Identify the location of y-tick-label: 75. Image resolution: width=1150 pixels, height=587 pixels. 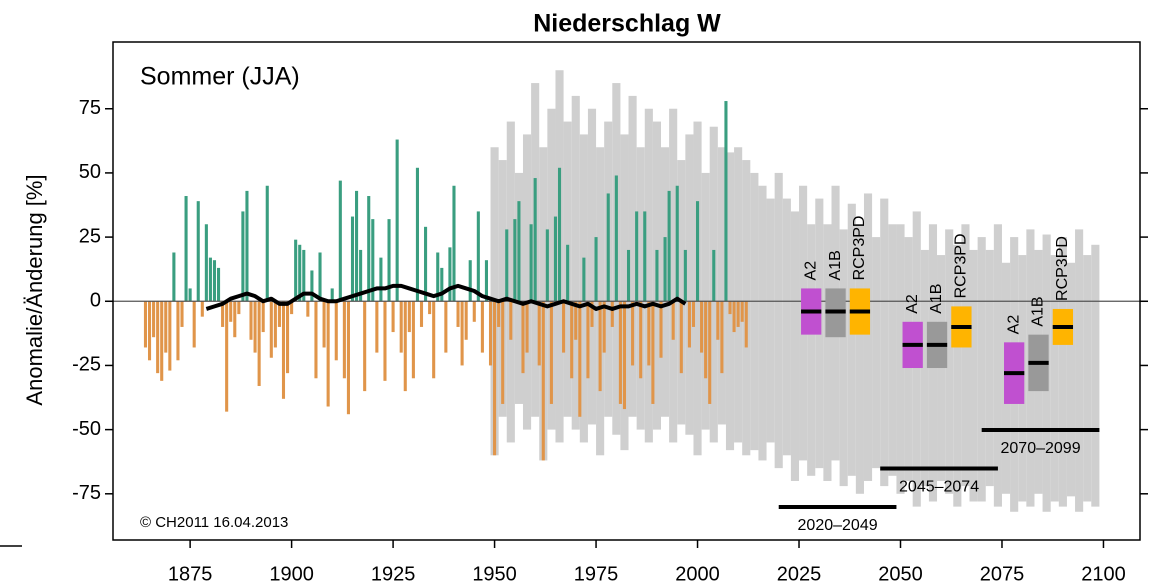
(90, 108).